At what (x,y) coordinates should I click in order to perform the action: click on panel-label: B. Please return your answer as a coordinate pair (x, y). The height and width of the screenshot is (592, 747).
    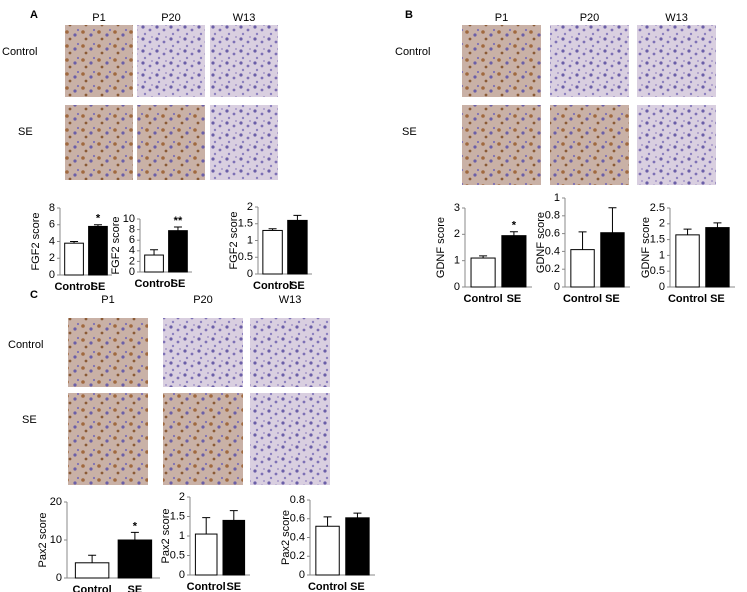
    Looking at the image, I should click on (409, 15).